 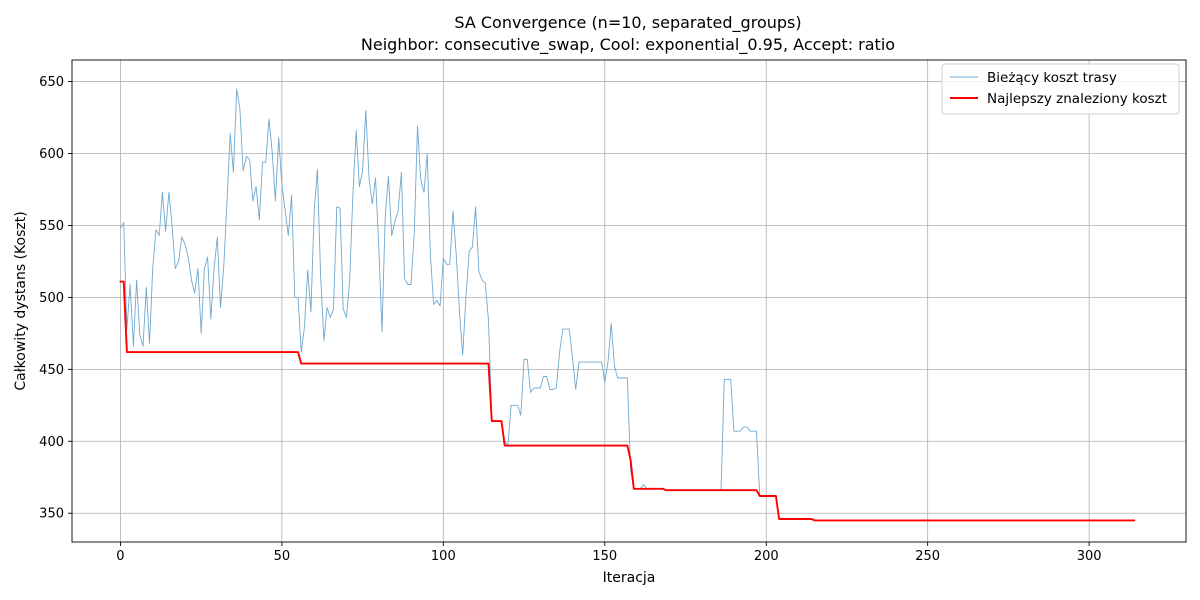 I want to click on legend-label-best: Najlepszy znaleziony koszt, so click(x=1077, y=99).